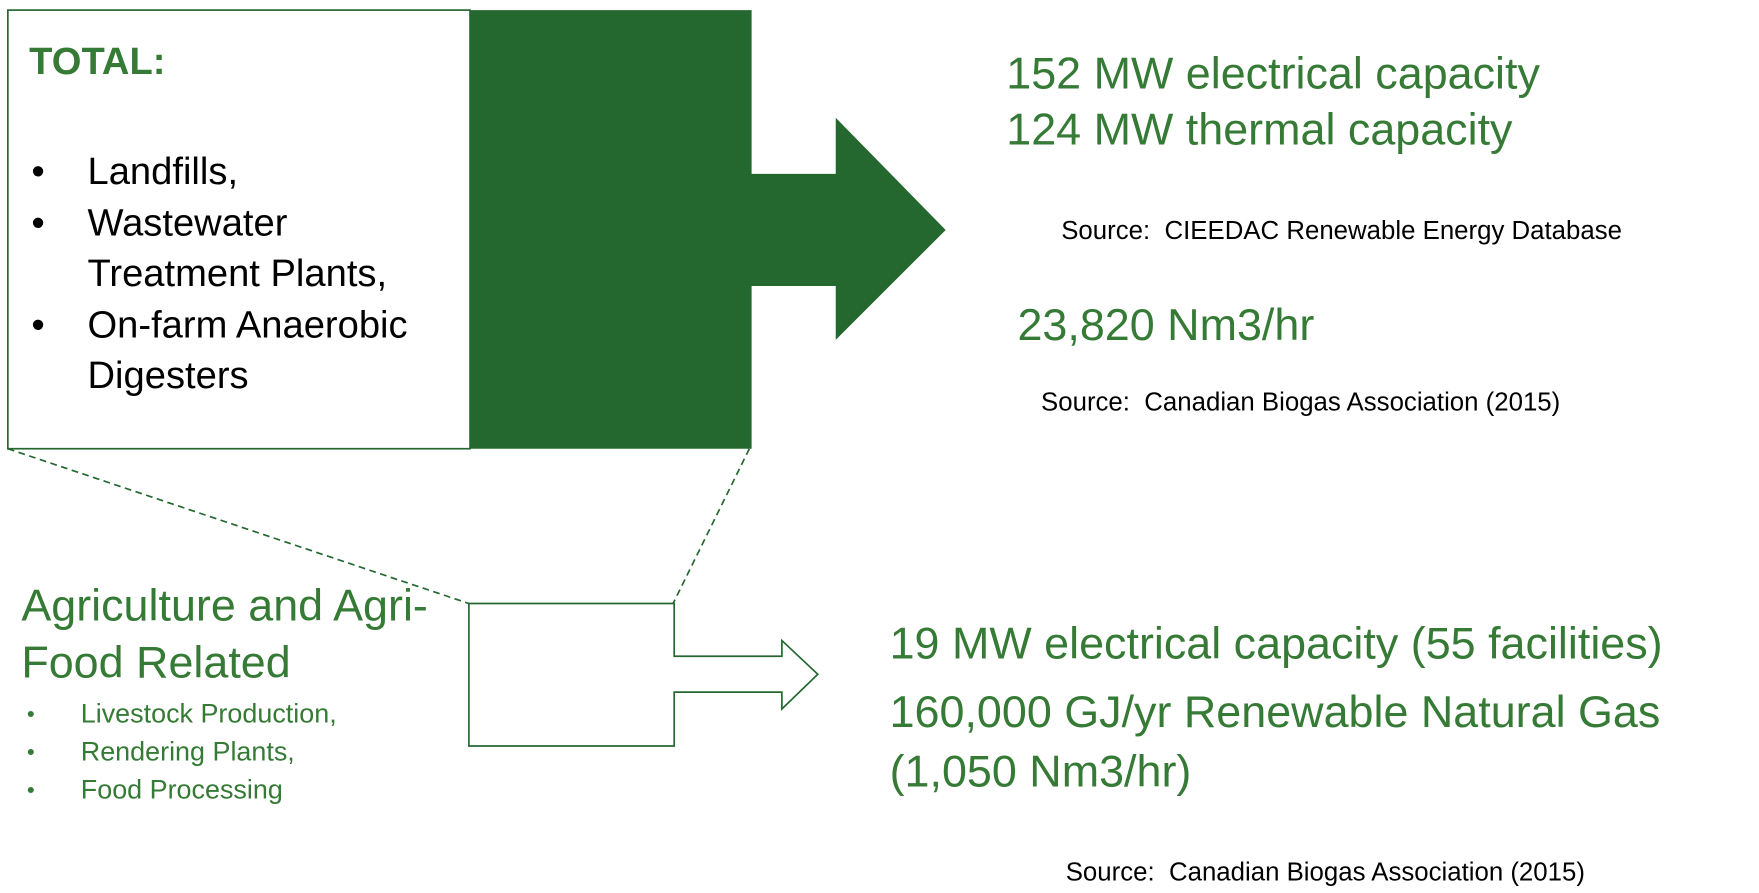 The width and height of the screenshot is (1759, 893). I want to click on list-item: Wastewater Treatment Plants,, so click(247, 249).